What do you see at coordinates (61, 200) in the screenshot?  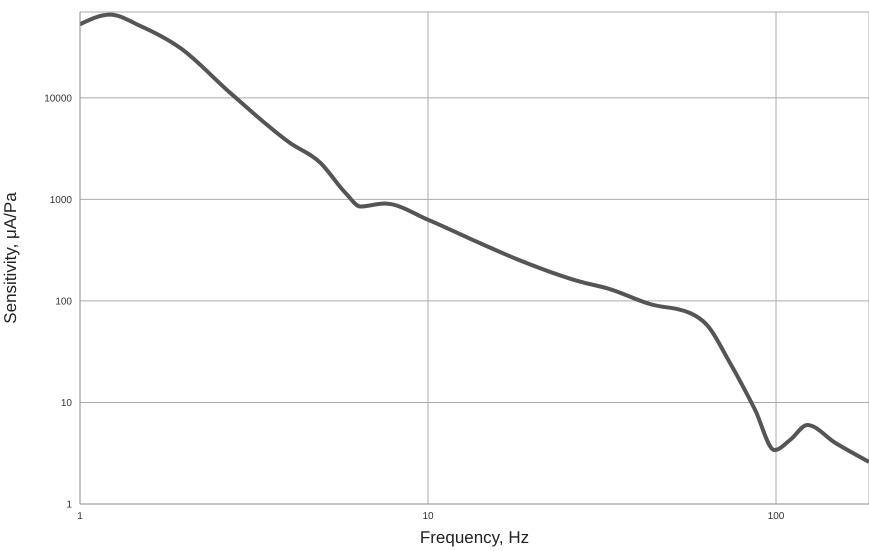 I see `y-tick-label: 1000` at bounding box center [61, 200].